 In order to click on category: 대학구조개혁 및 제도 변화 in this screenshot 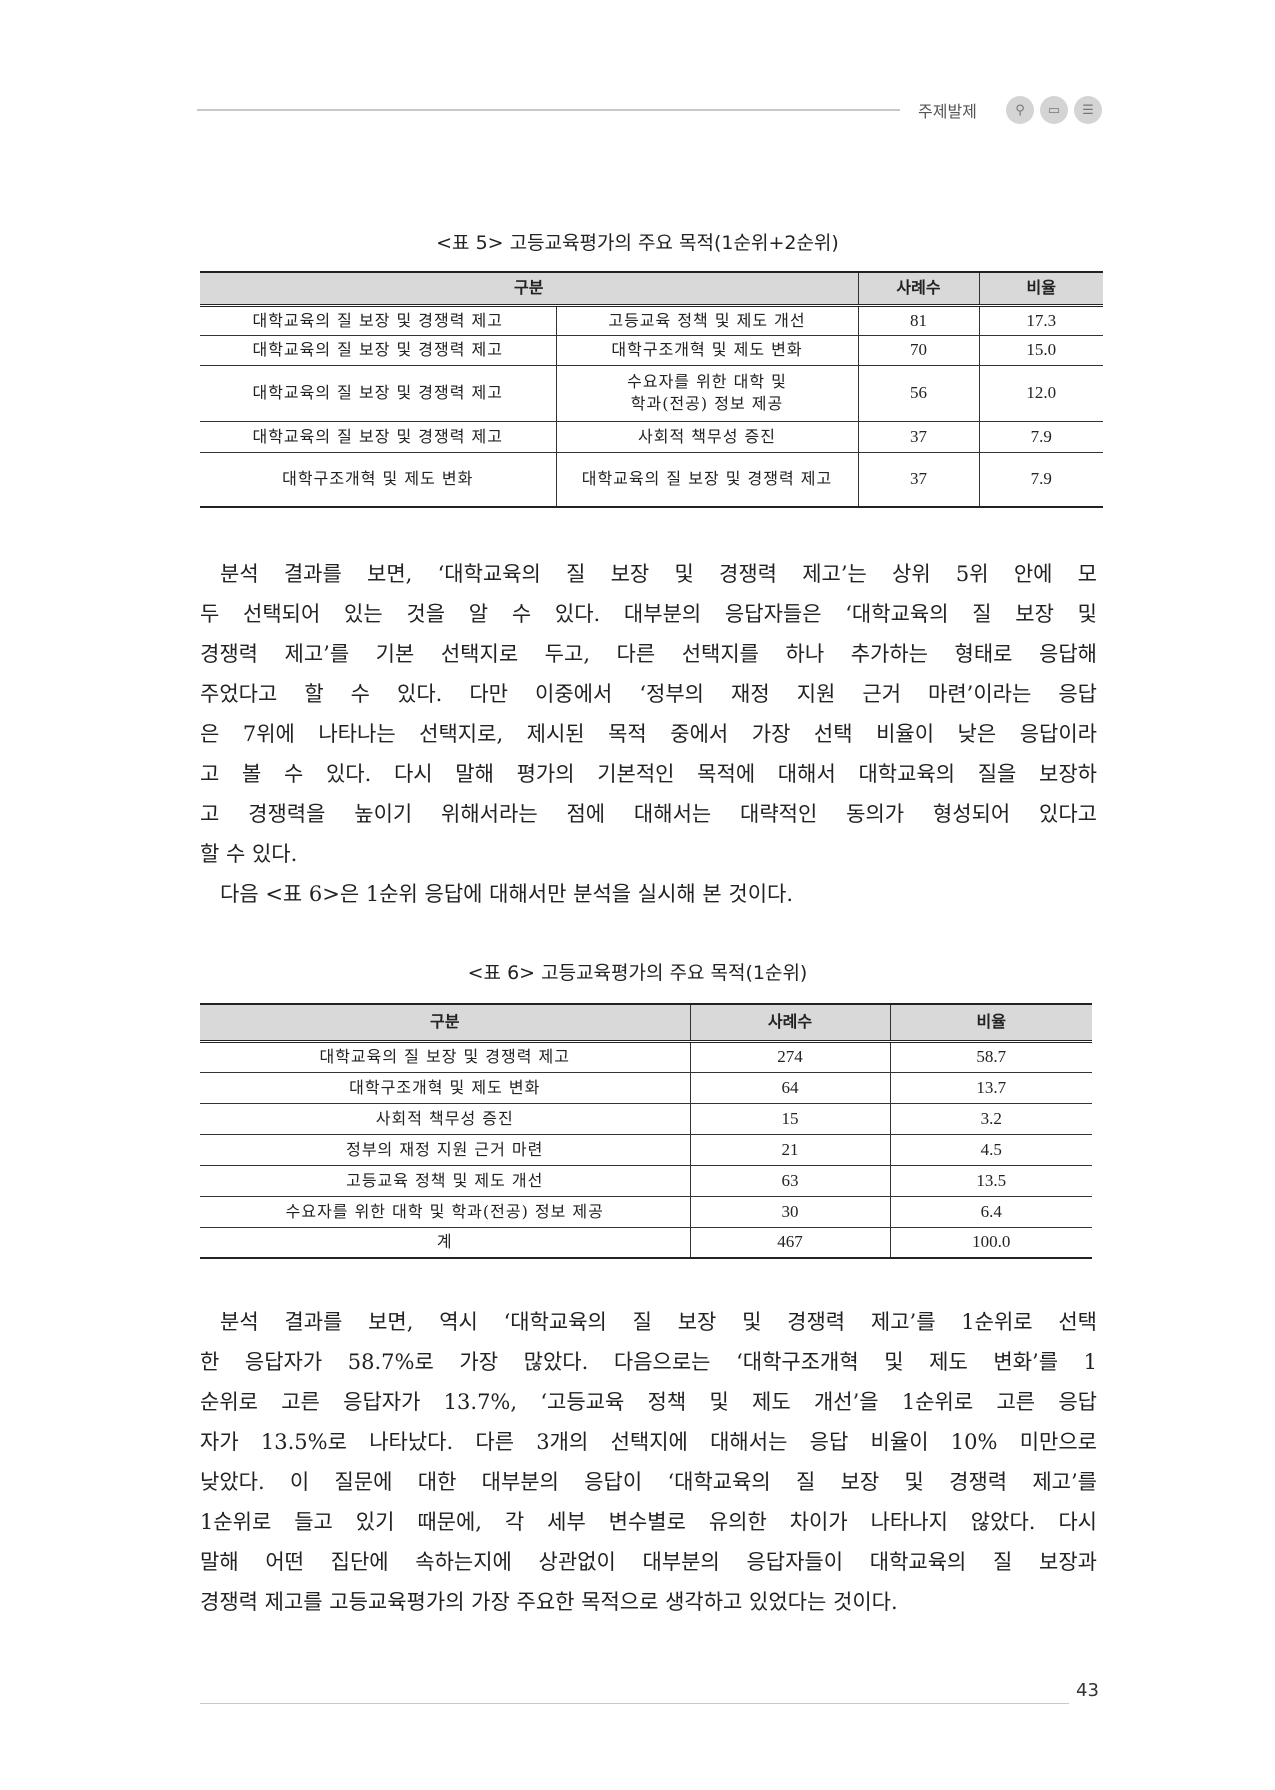, I will do `click(445, 1088)`.